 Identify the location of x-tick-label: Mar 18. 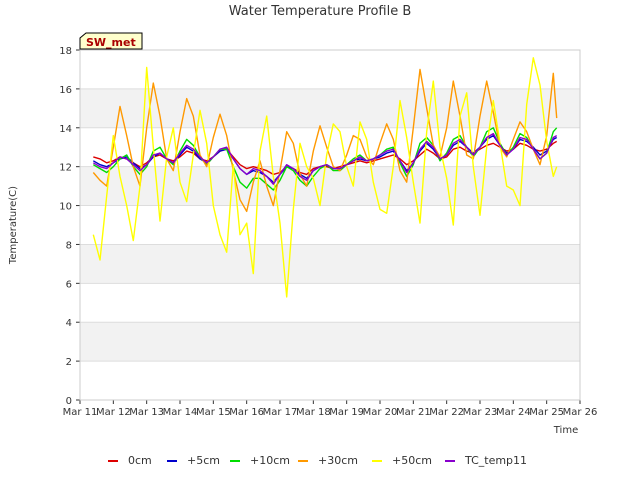
(313, 412).